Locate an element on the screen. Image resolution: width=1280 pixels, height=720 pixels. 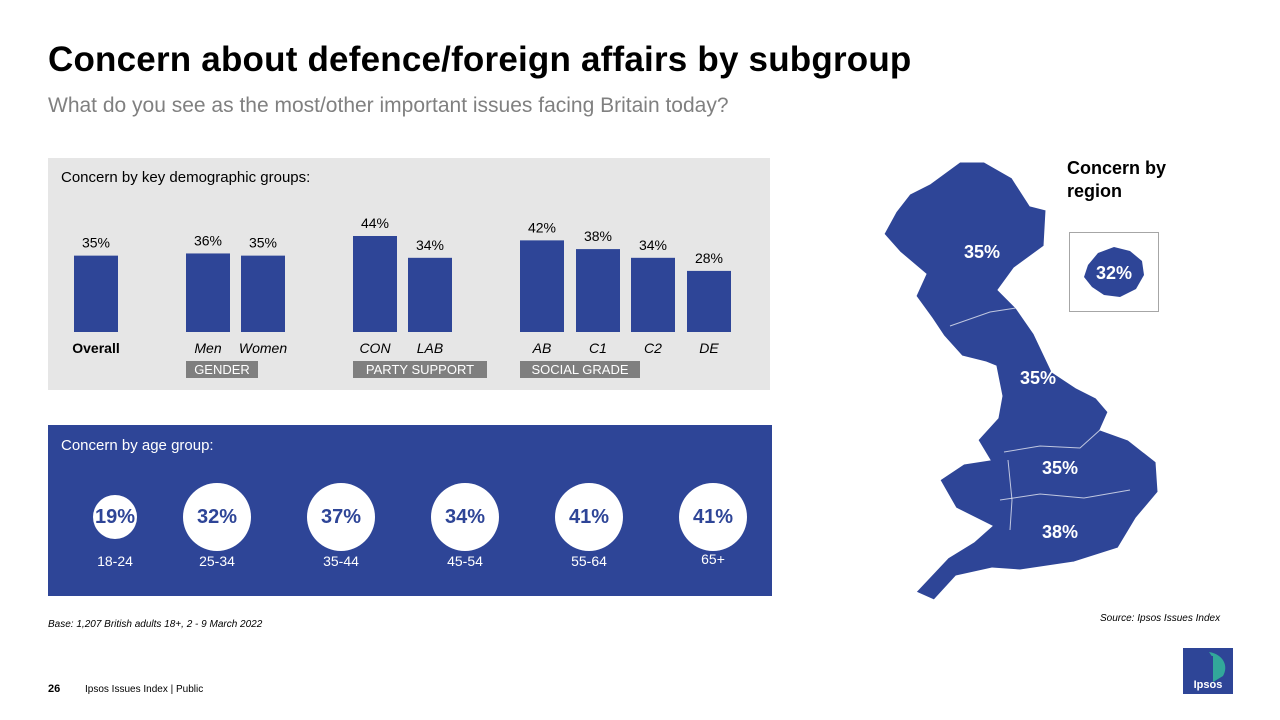
age-group-label: 35-44 is located at coordinates (341, 561).